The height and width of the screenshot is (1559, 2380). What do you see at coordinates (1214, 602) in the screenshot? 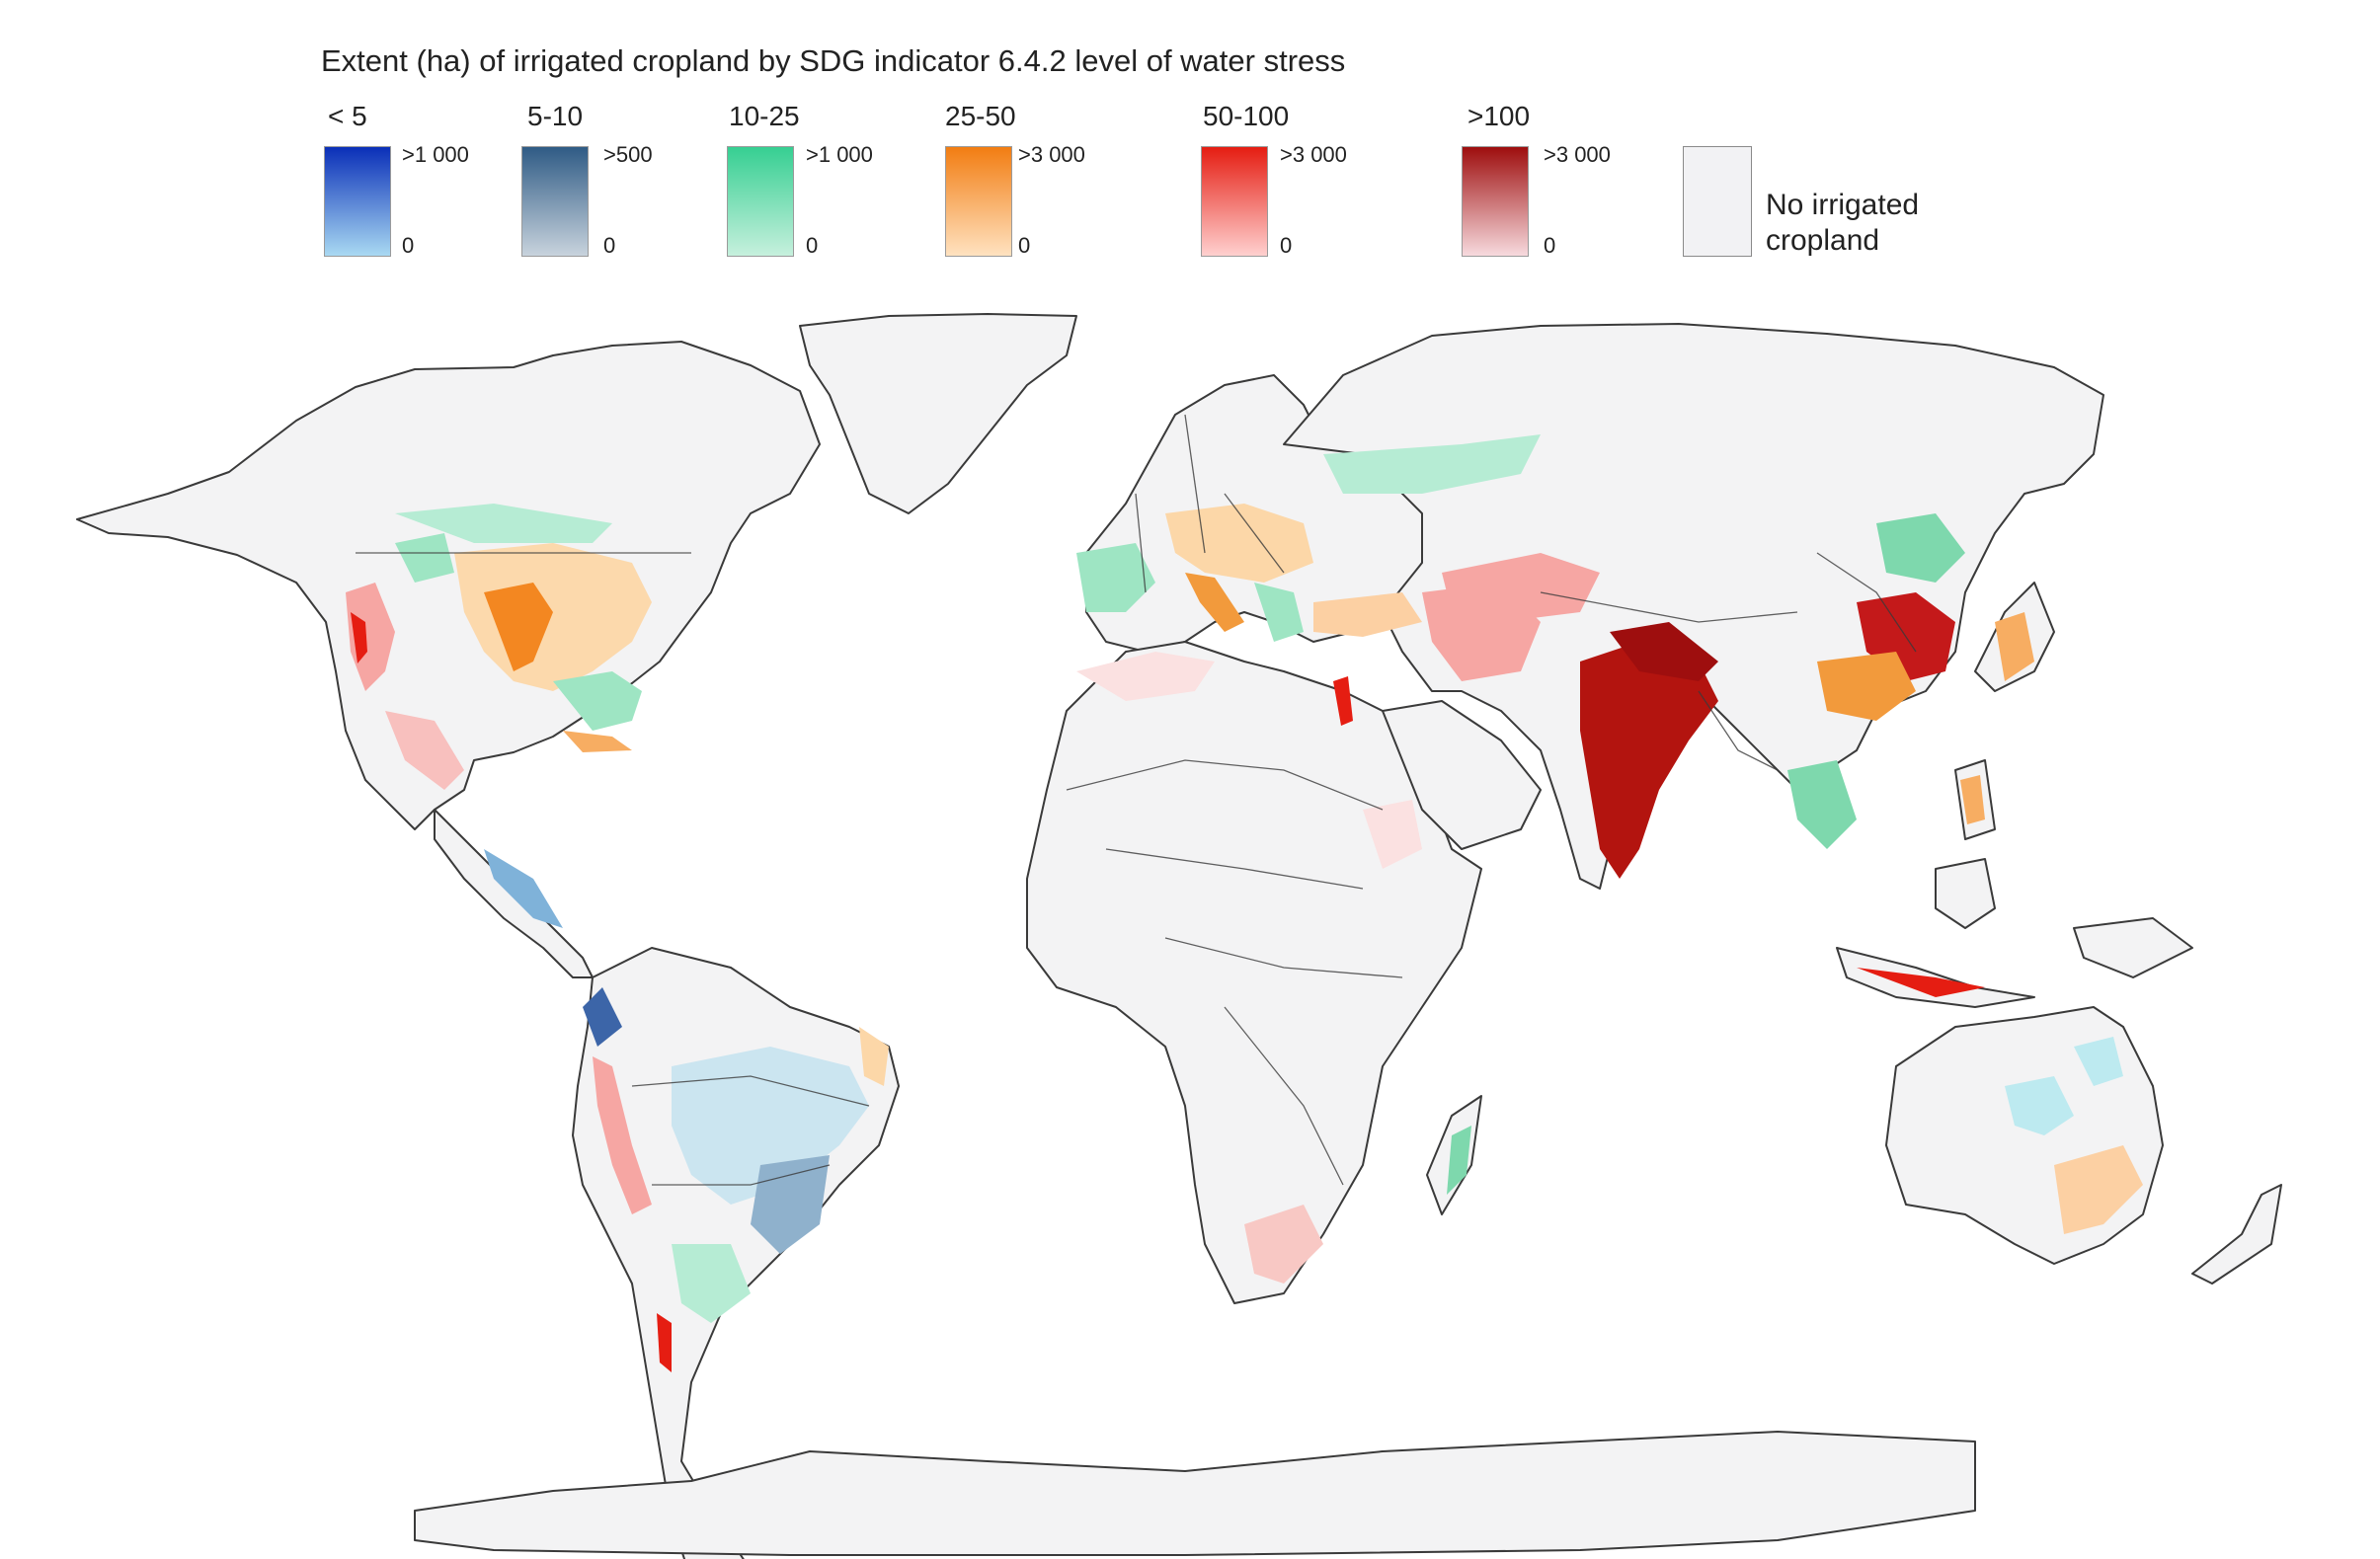
I see `italy-orange` at bounding box center [1214, 602].